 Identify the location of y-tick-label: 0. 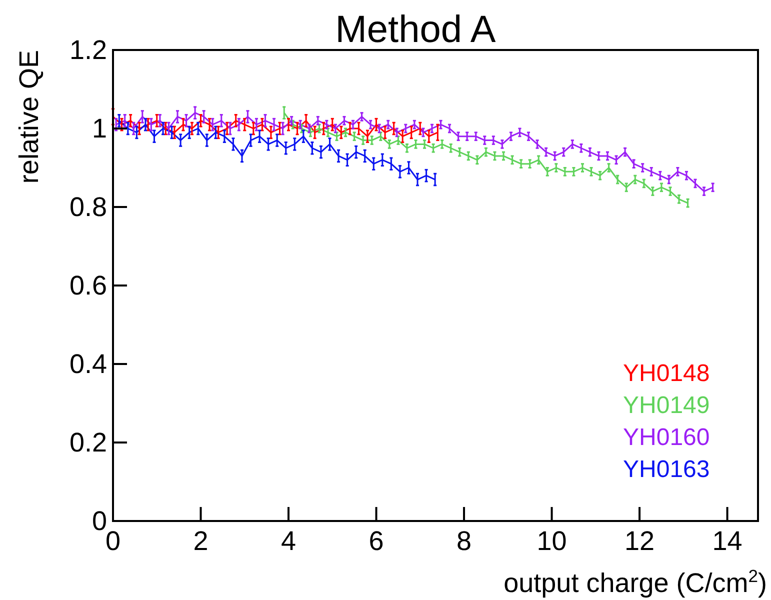
(99, 521).